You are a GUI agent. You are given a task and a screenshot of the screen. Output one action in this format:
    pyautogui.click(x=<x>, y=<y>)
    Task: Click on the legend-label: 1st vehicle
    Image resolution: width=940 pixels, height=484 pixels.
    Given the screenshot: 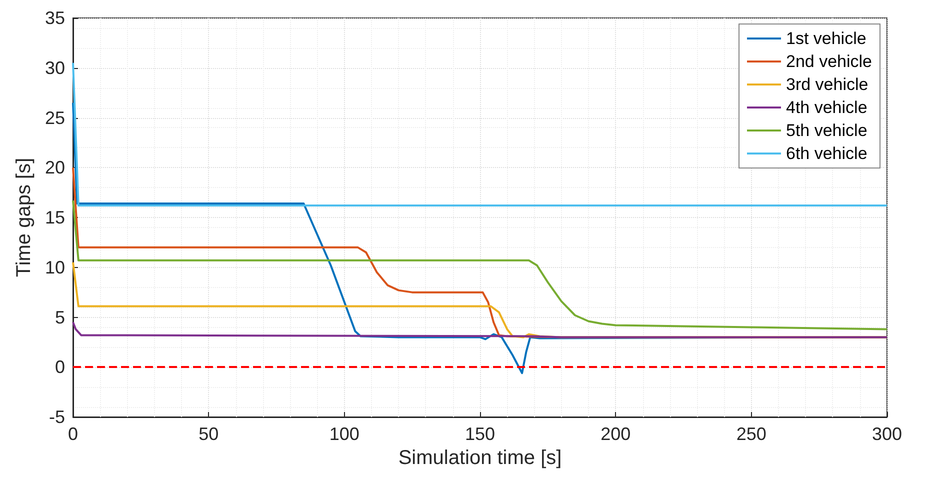 What is the action you would take?
    pyautogui.click(x=826, y=38)
    